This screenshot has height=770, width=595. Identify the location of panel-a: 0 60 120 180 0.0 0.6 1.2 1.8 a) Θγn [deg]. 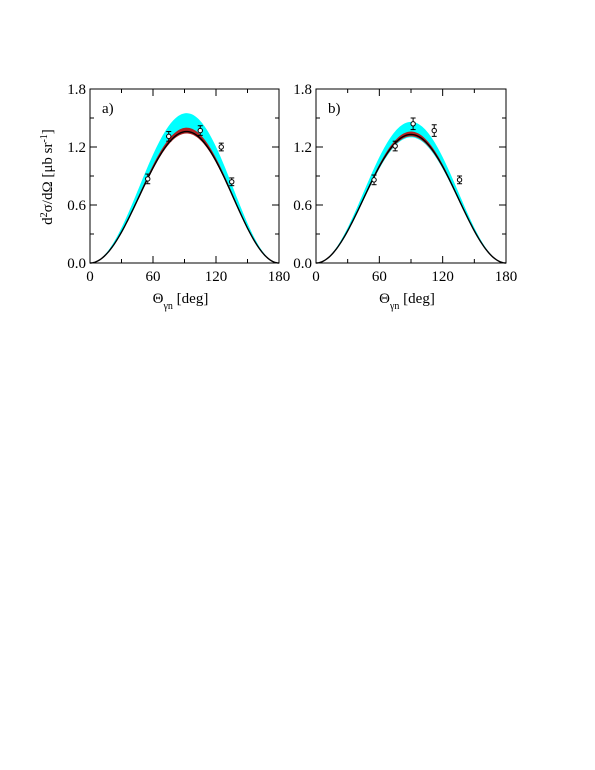
(178, 197).